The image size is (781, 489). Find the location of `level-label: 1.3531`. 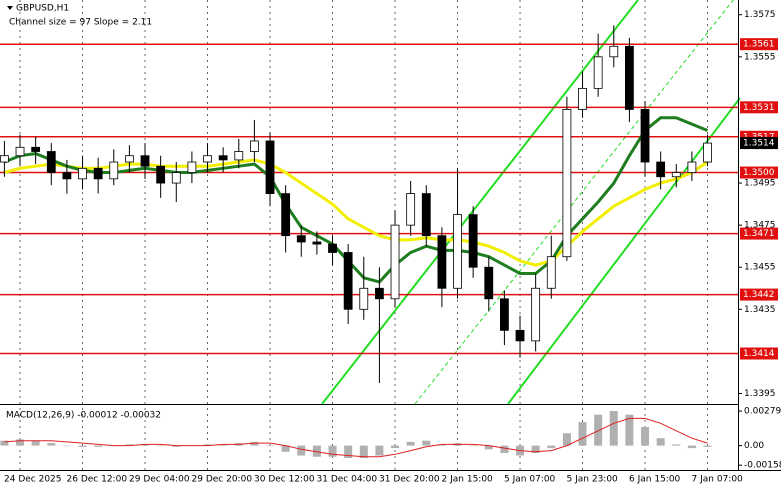

level-label: 1.3531 is located at coordinates (759, 108).